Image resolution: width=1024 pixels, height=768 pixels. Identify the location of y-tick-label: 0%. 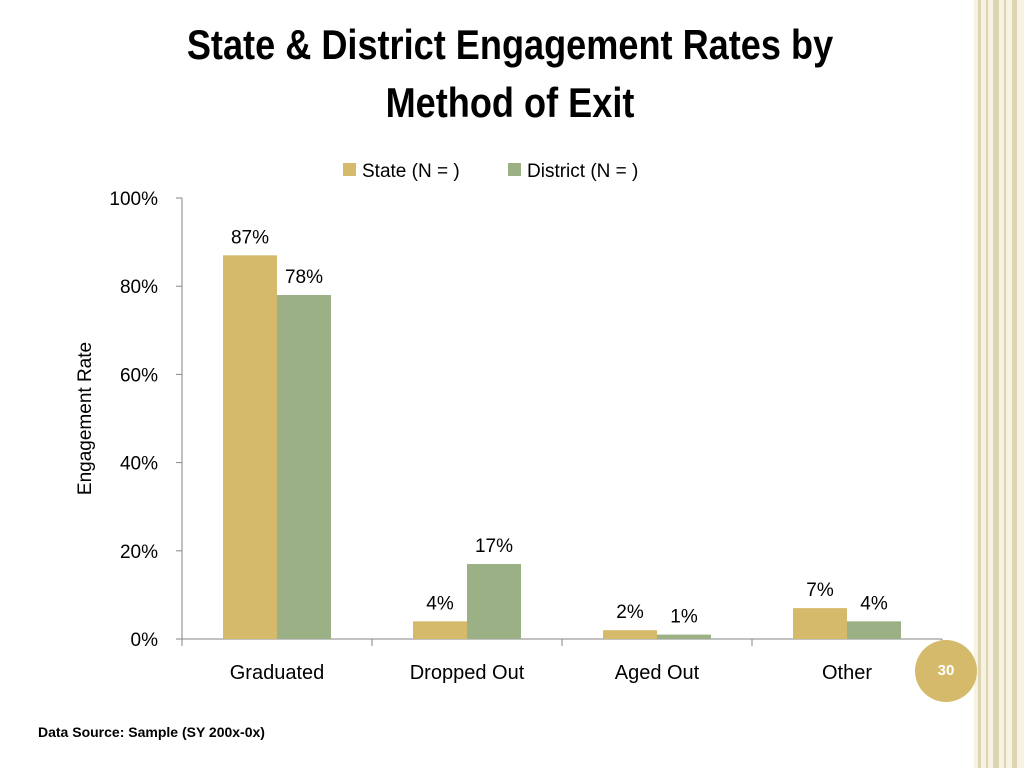
(145, 640).